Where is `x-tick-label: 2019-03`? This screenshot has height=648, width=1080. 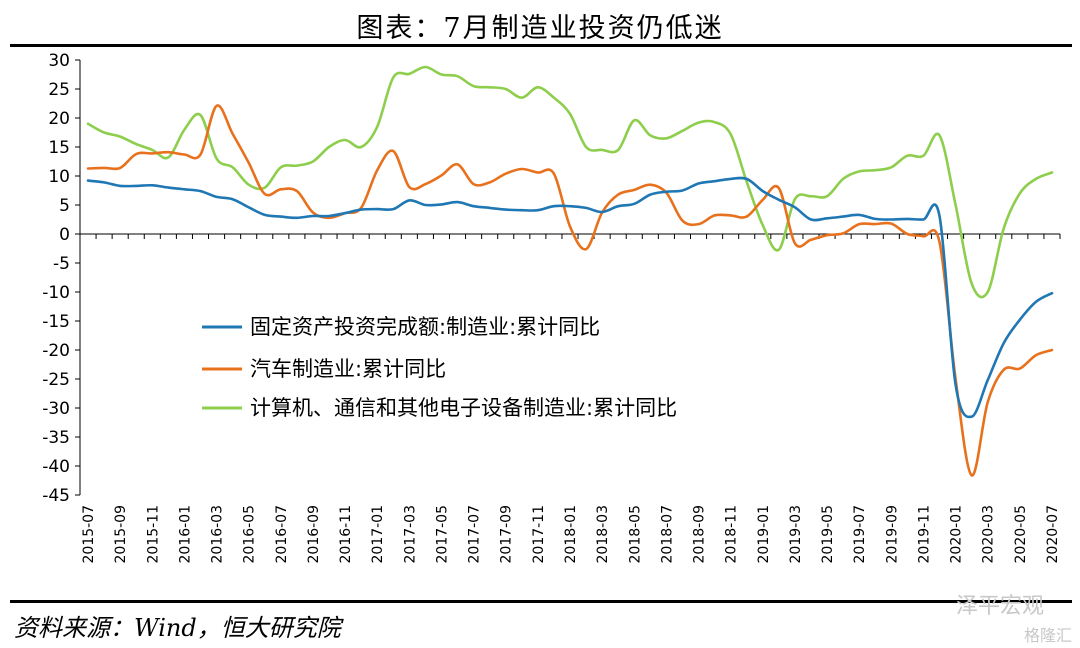 x-tick-label: 2019-03 is located at coordinates (796, 534).